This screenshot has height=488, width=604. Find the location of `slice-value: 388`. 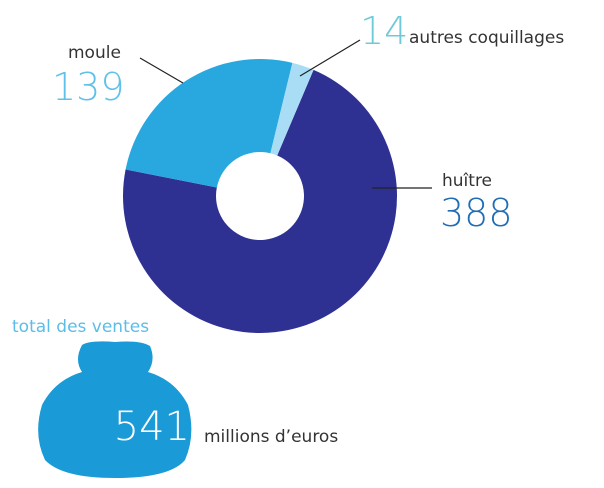

slice-value: 388 is located at coordinates (476, 213).